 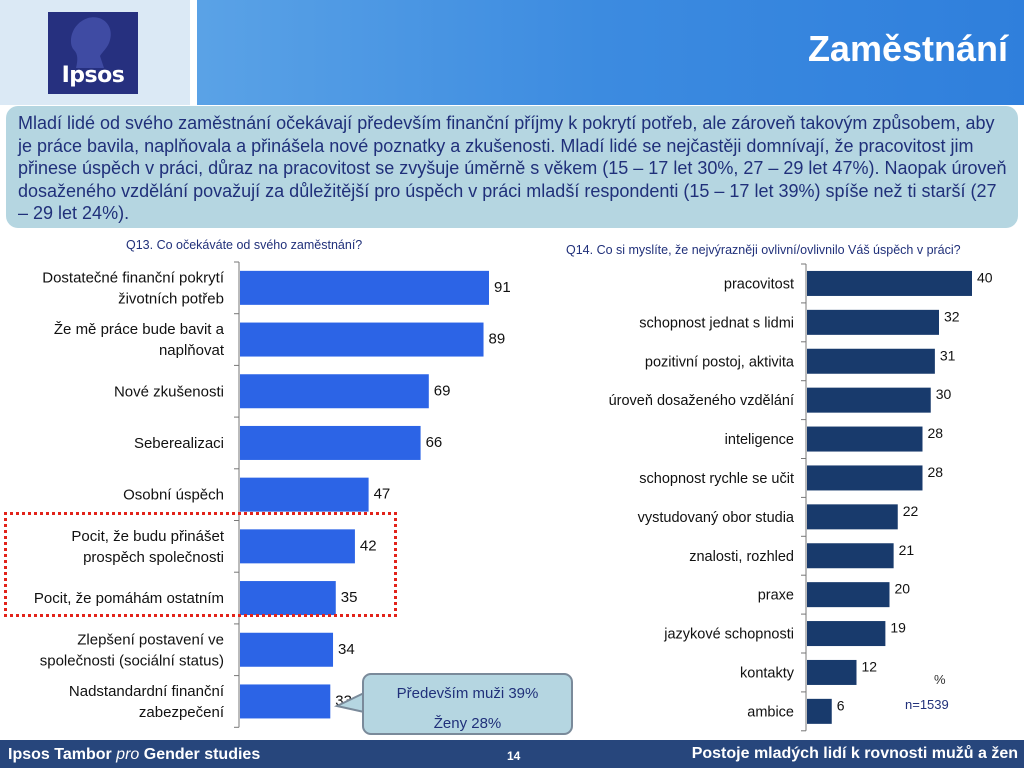 What do you see at coordinates (129, 598) in the screenshot?
I see `q13-category-label: Pocit, že pomáhám ostatním` at bounding box center [129, 598].